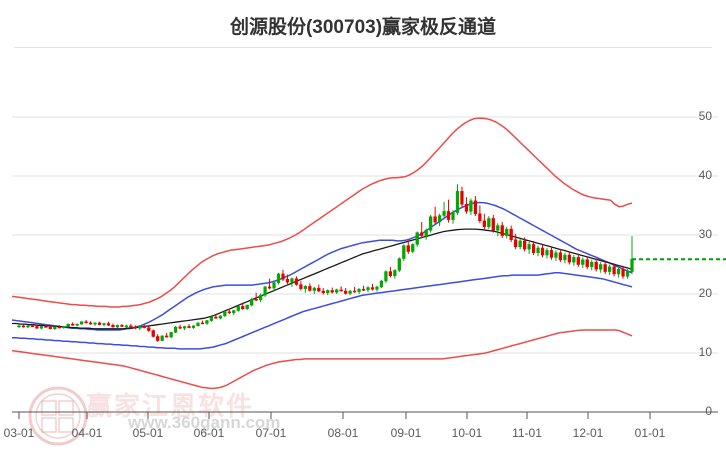  I want to click on page-title: 创源股份(300703)赢家极反通道, so click(363, 27).